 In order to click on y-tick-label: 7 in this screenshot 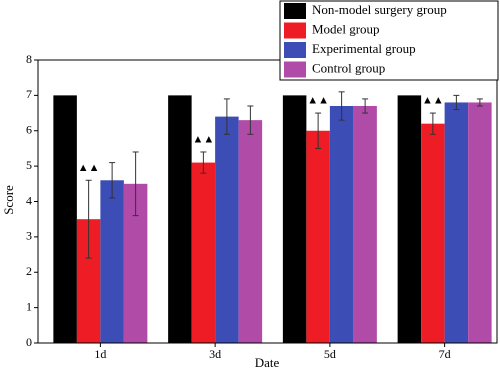, I will do `click(29, 94)`.